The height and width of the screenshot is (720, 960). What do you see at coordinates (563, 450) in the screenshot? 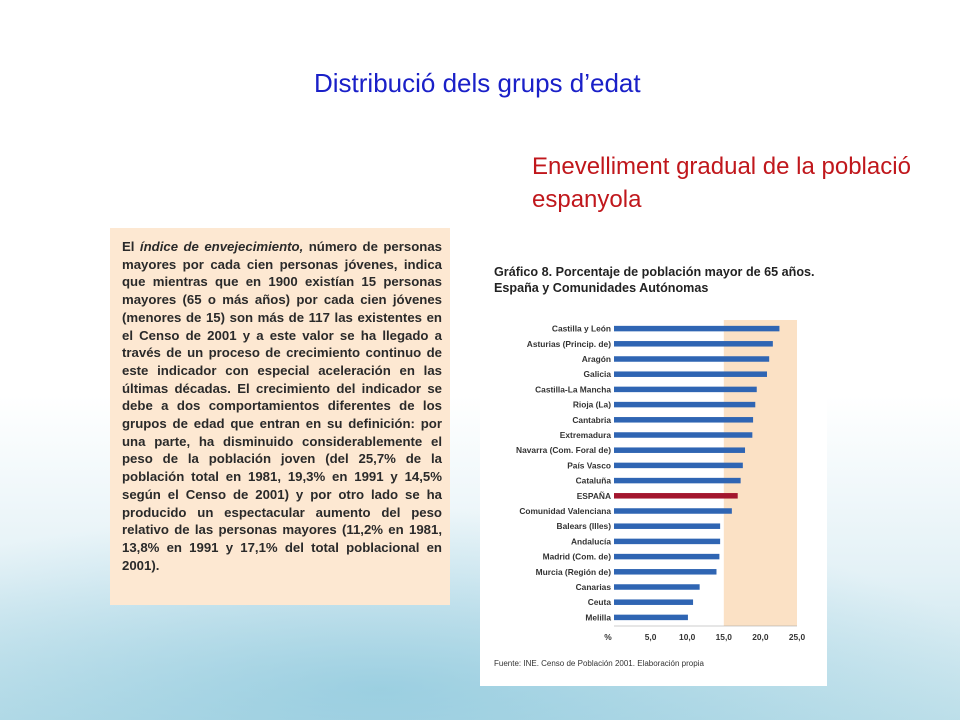
I see `category-label-8: Navarra (Com. Foral de)` at bounding box center [563, 450].